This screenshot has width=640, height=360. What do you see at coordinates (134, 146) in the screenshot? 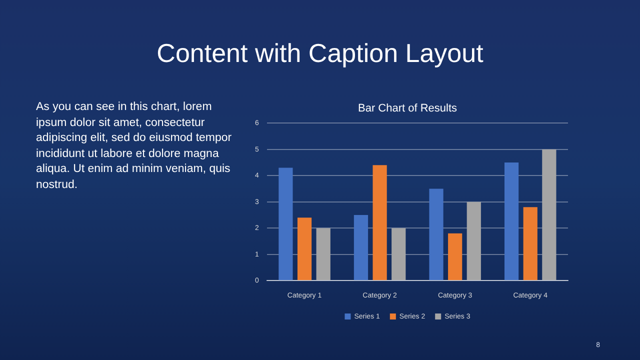
I see `text: As you can see in this chart, lorem ipsum dolor sit amet, consectetur adipiscing elit, sed do eiusmod tempor incididunt ut labore et dolore magna aliqua. Ut enim ad minim veniam, quis nostrud.` at bounding box center [134, 146].